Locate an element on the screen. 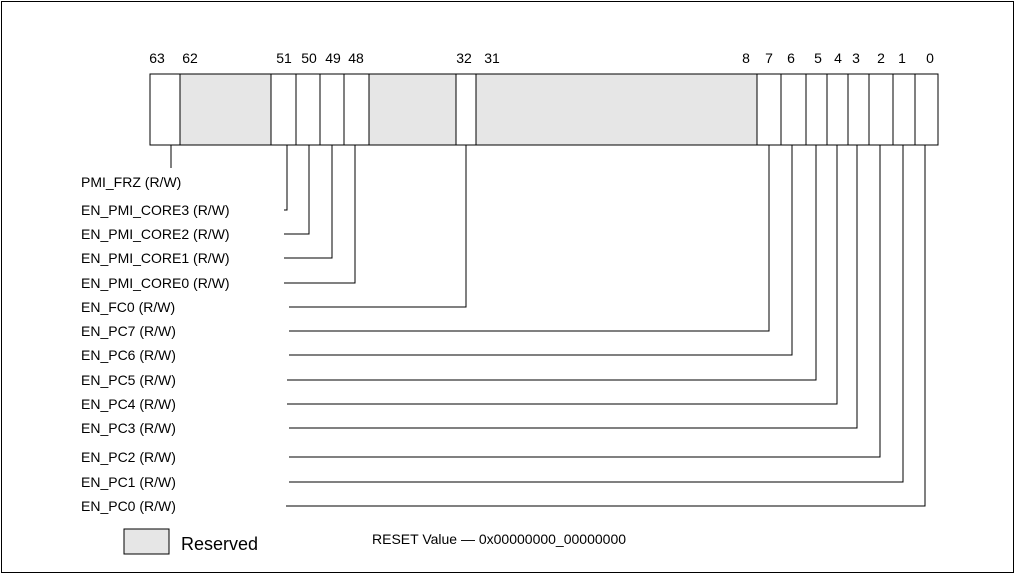 This screenshot has height=574, width=1015. register-box is located at coordinates (544, 109).